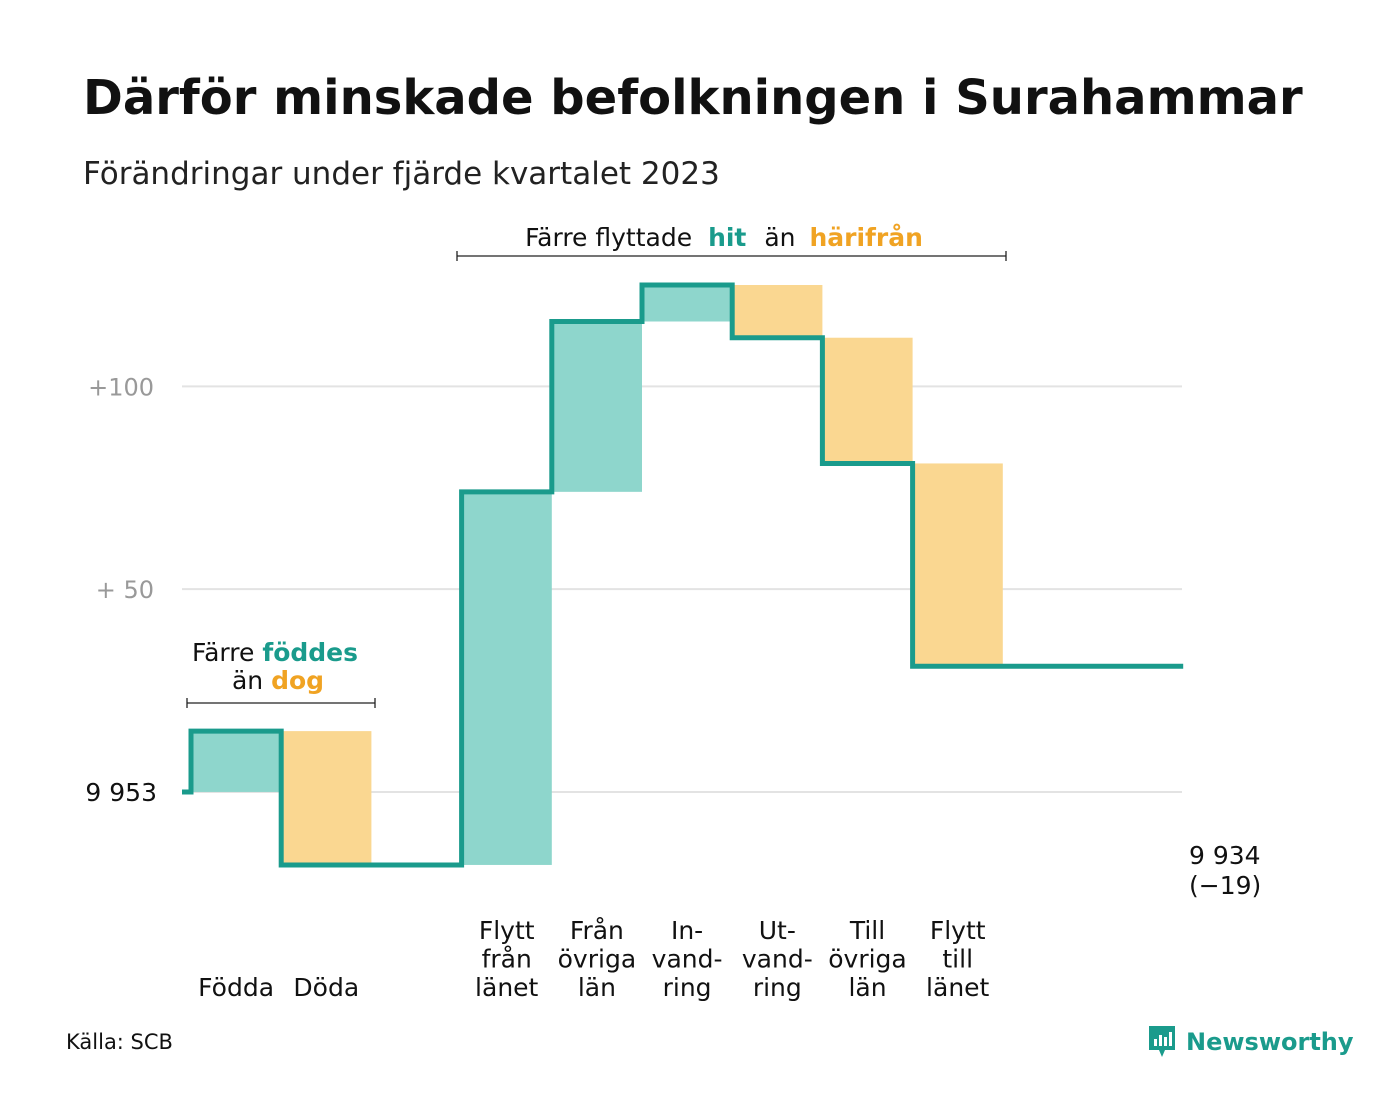  What do you see at coordinates (687, 930) in the screenshot?
I see `category-label: In-` at bounding box center [687, 930].